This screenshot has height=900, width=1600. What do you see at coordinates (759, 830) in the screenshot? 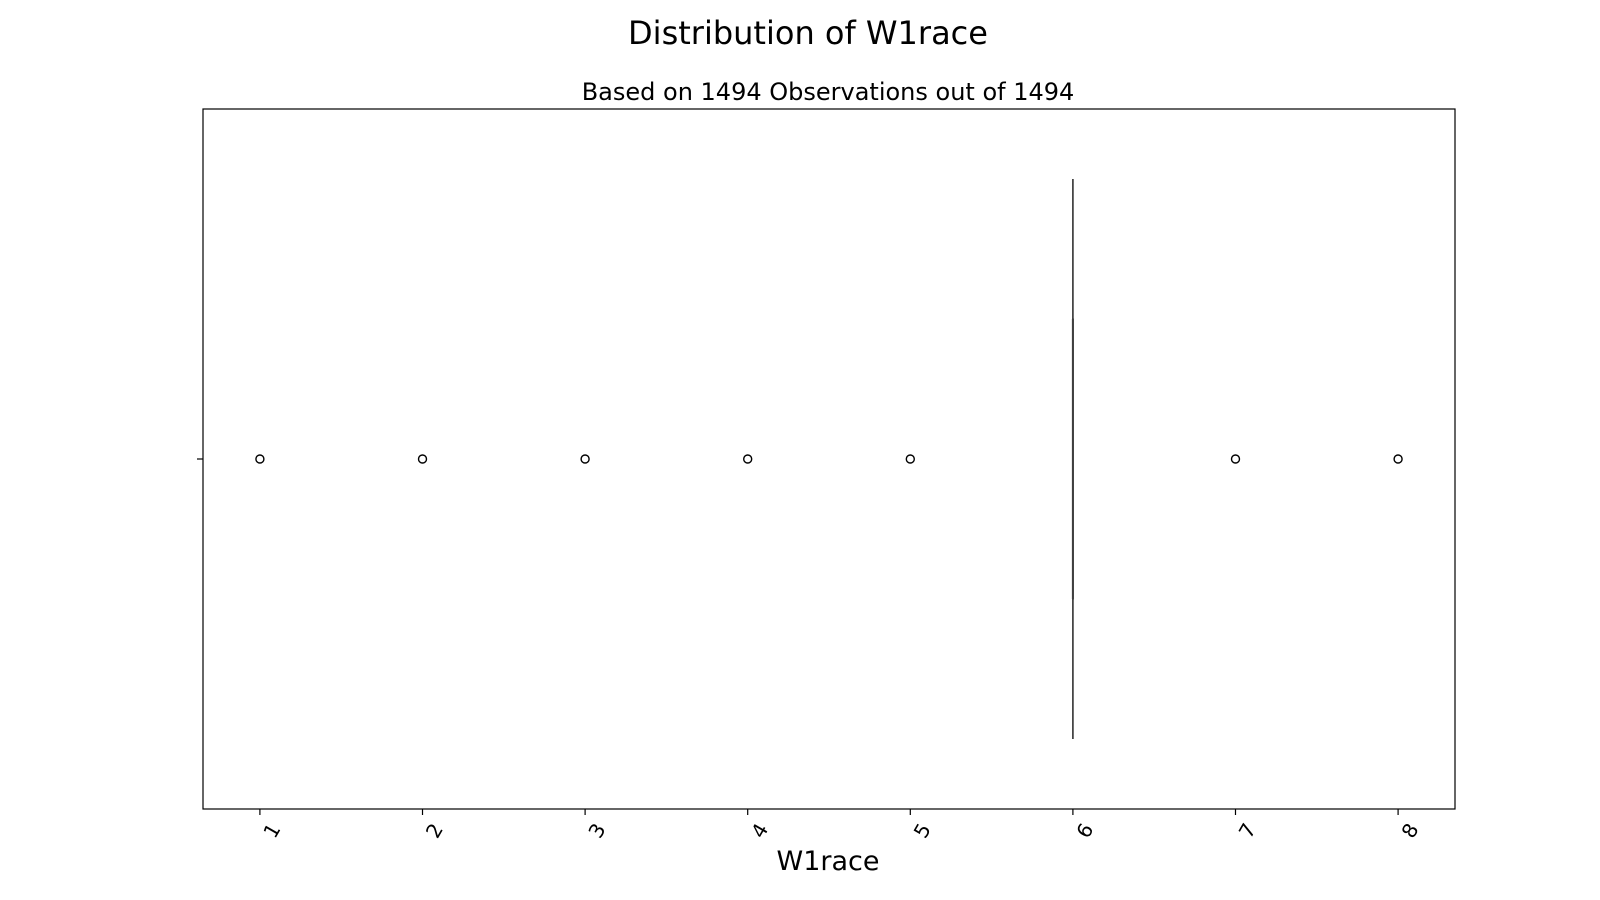
I see `x-tick-label: 4` at bounding box center [759, 830].